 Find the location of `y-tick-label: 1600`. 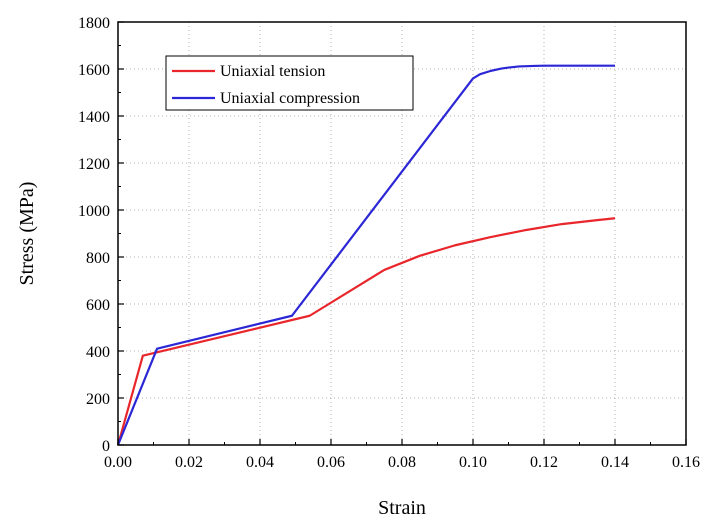

y-tick-label: 1600 is located at coordinates (94, 70).